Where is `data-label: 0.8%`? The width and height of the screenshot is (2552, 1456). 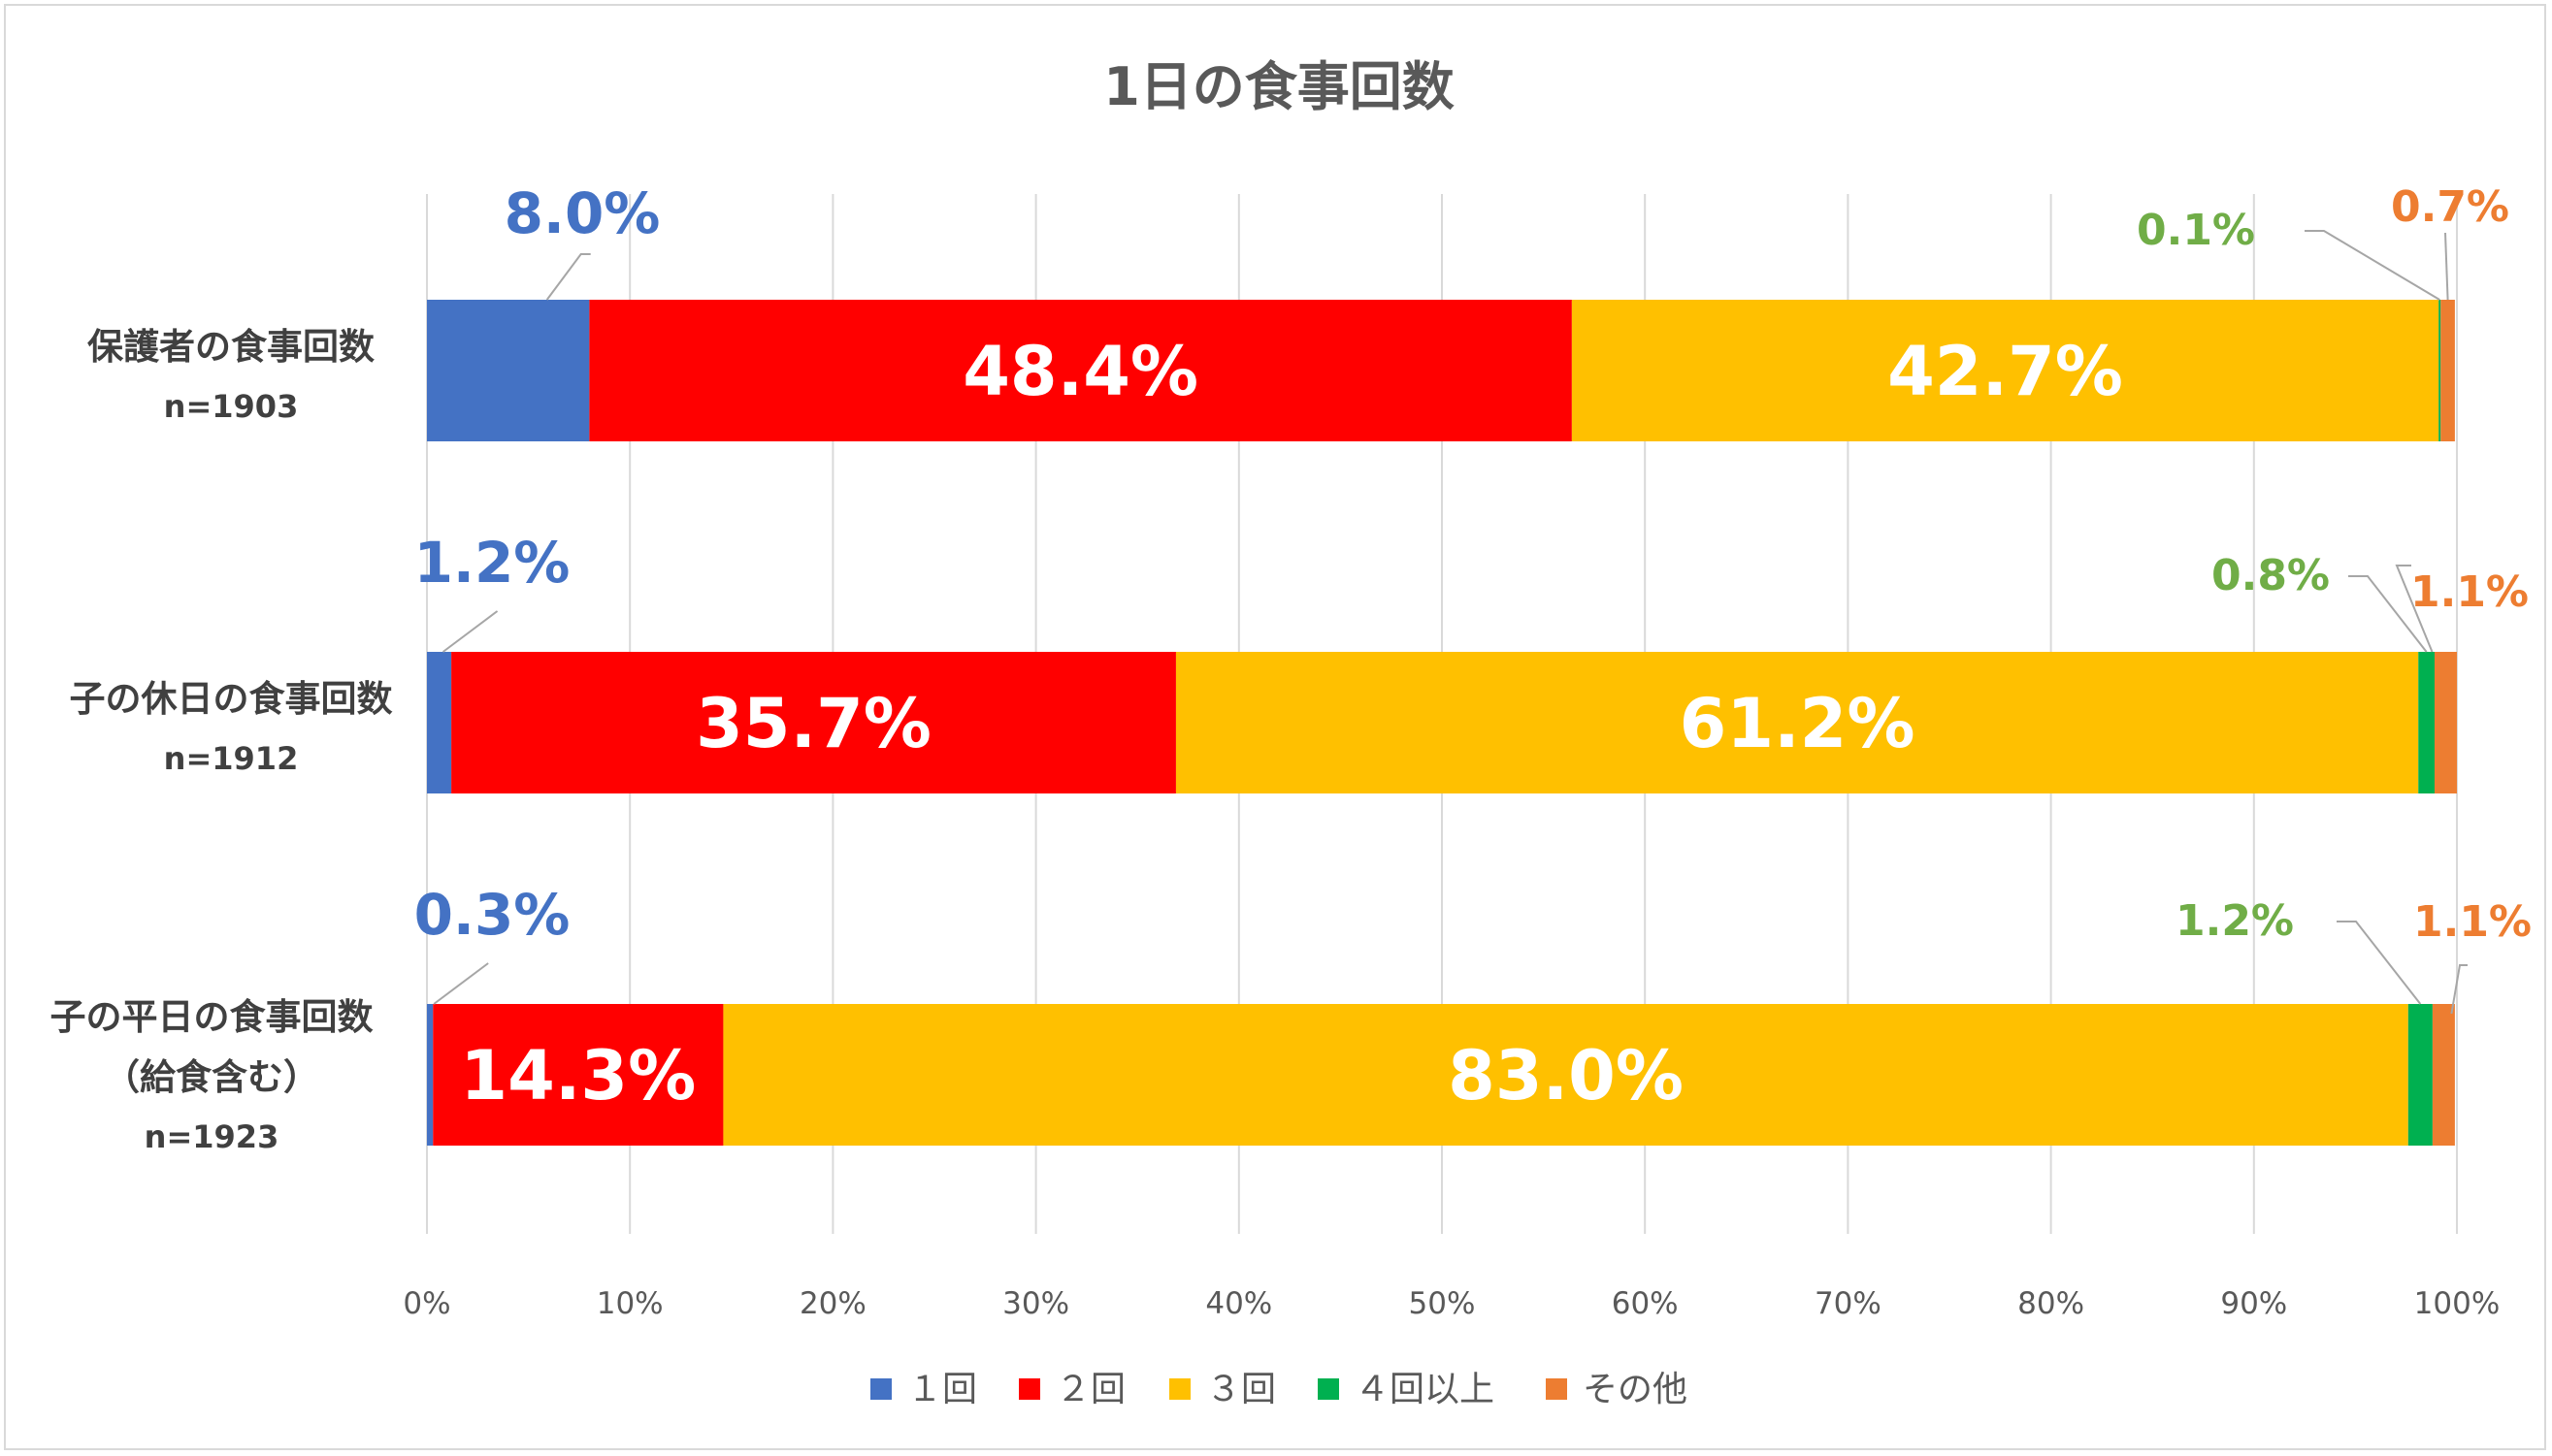
data-label: 0.8% is located at coordinates (2270, 575).